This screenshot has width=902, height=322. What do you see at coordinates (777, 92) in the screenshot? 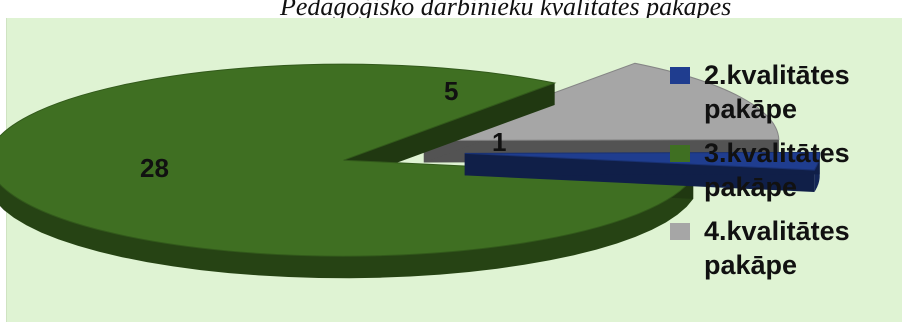
I see `legend-label: 2.kvalitātes pakāpe` at bounding box center [777, 92].